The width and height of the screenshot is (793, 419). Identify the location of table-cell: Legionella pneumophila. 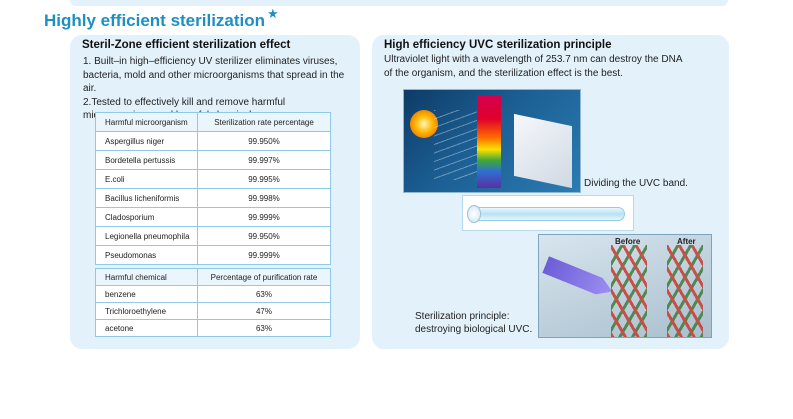
(146, 236).